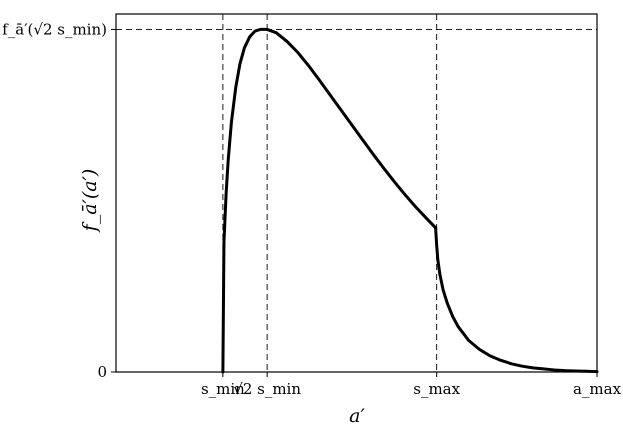 The image size is (623, 435). What do you see at coordinates (90, 201) in the screenshot?
I see `y-axis-label: f_ā′(a′)` at bounding box center [90, 201].